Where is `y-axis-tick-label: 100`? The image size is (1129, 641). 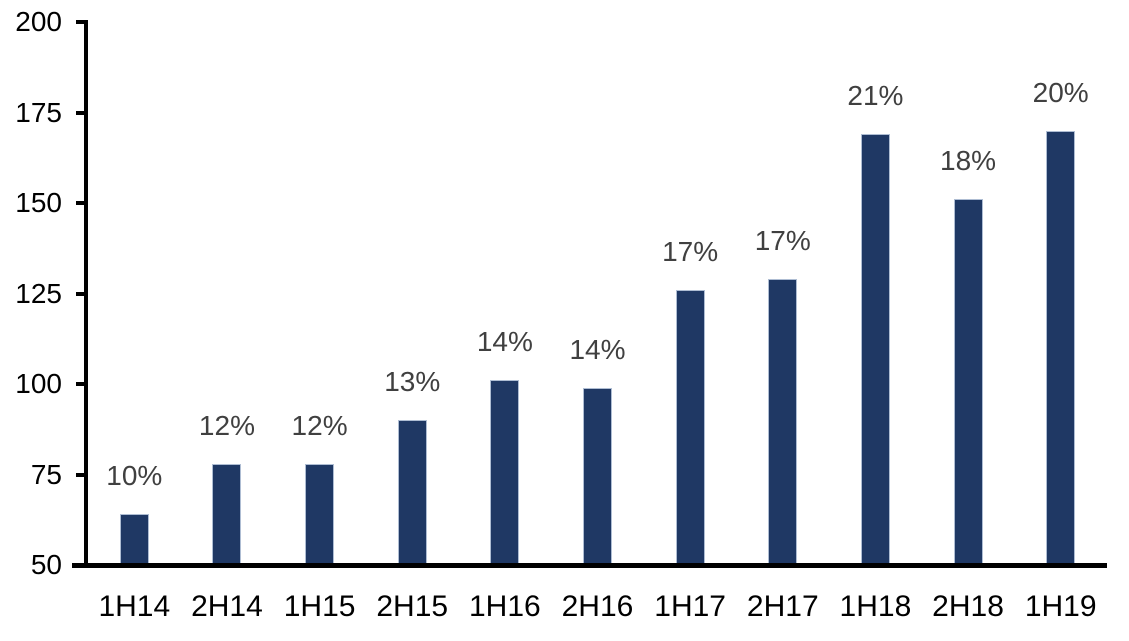 y-axis-tick-label: 100 is located at coordinates (38, 383).